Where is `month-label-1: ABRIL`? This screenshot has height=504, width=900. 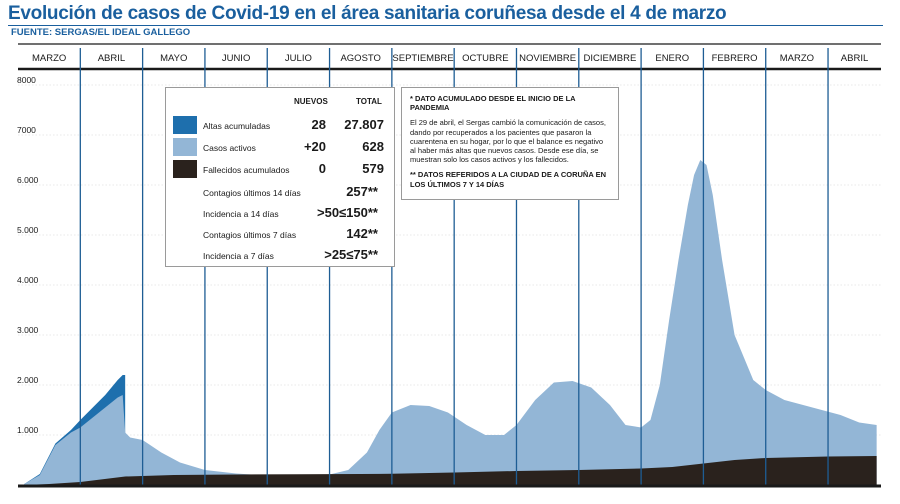
month-label-1: ABRIL is located at coordinates (111, 58).